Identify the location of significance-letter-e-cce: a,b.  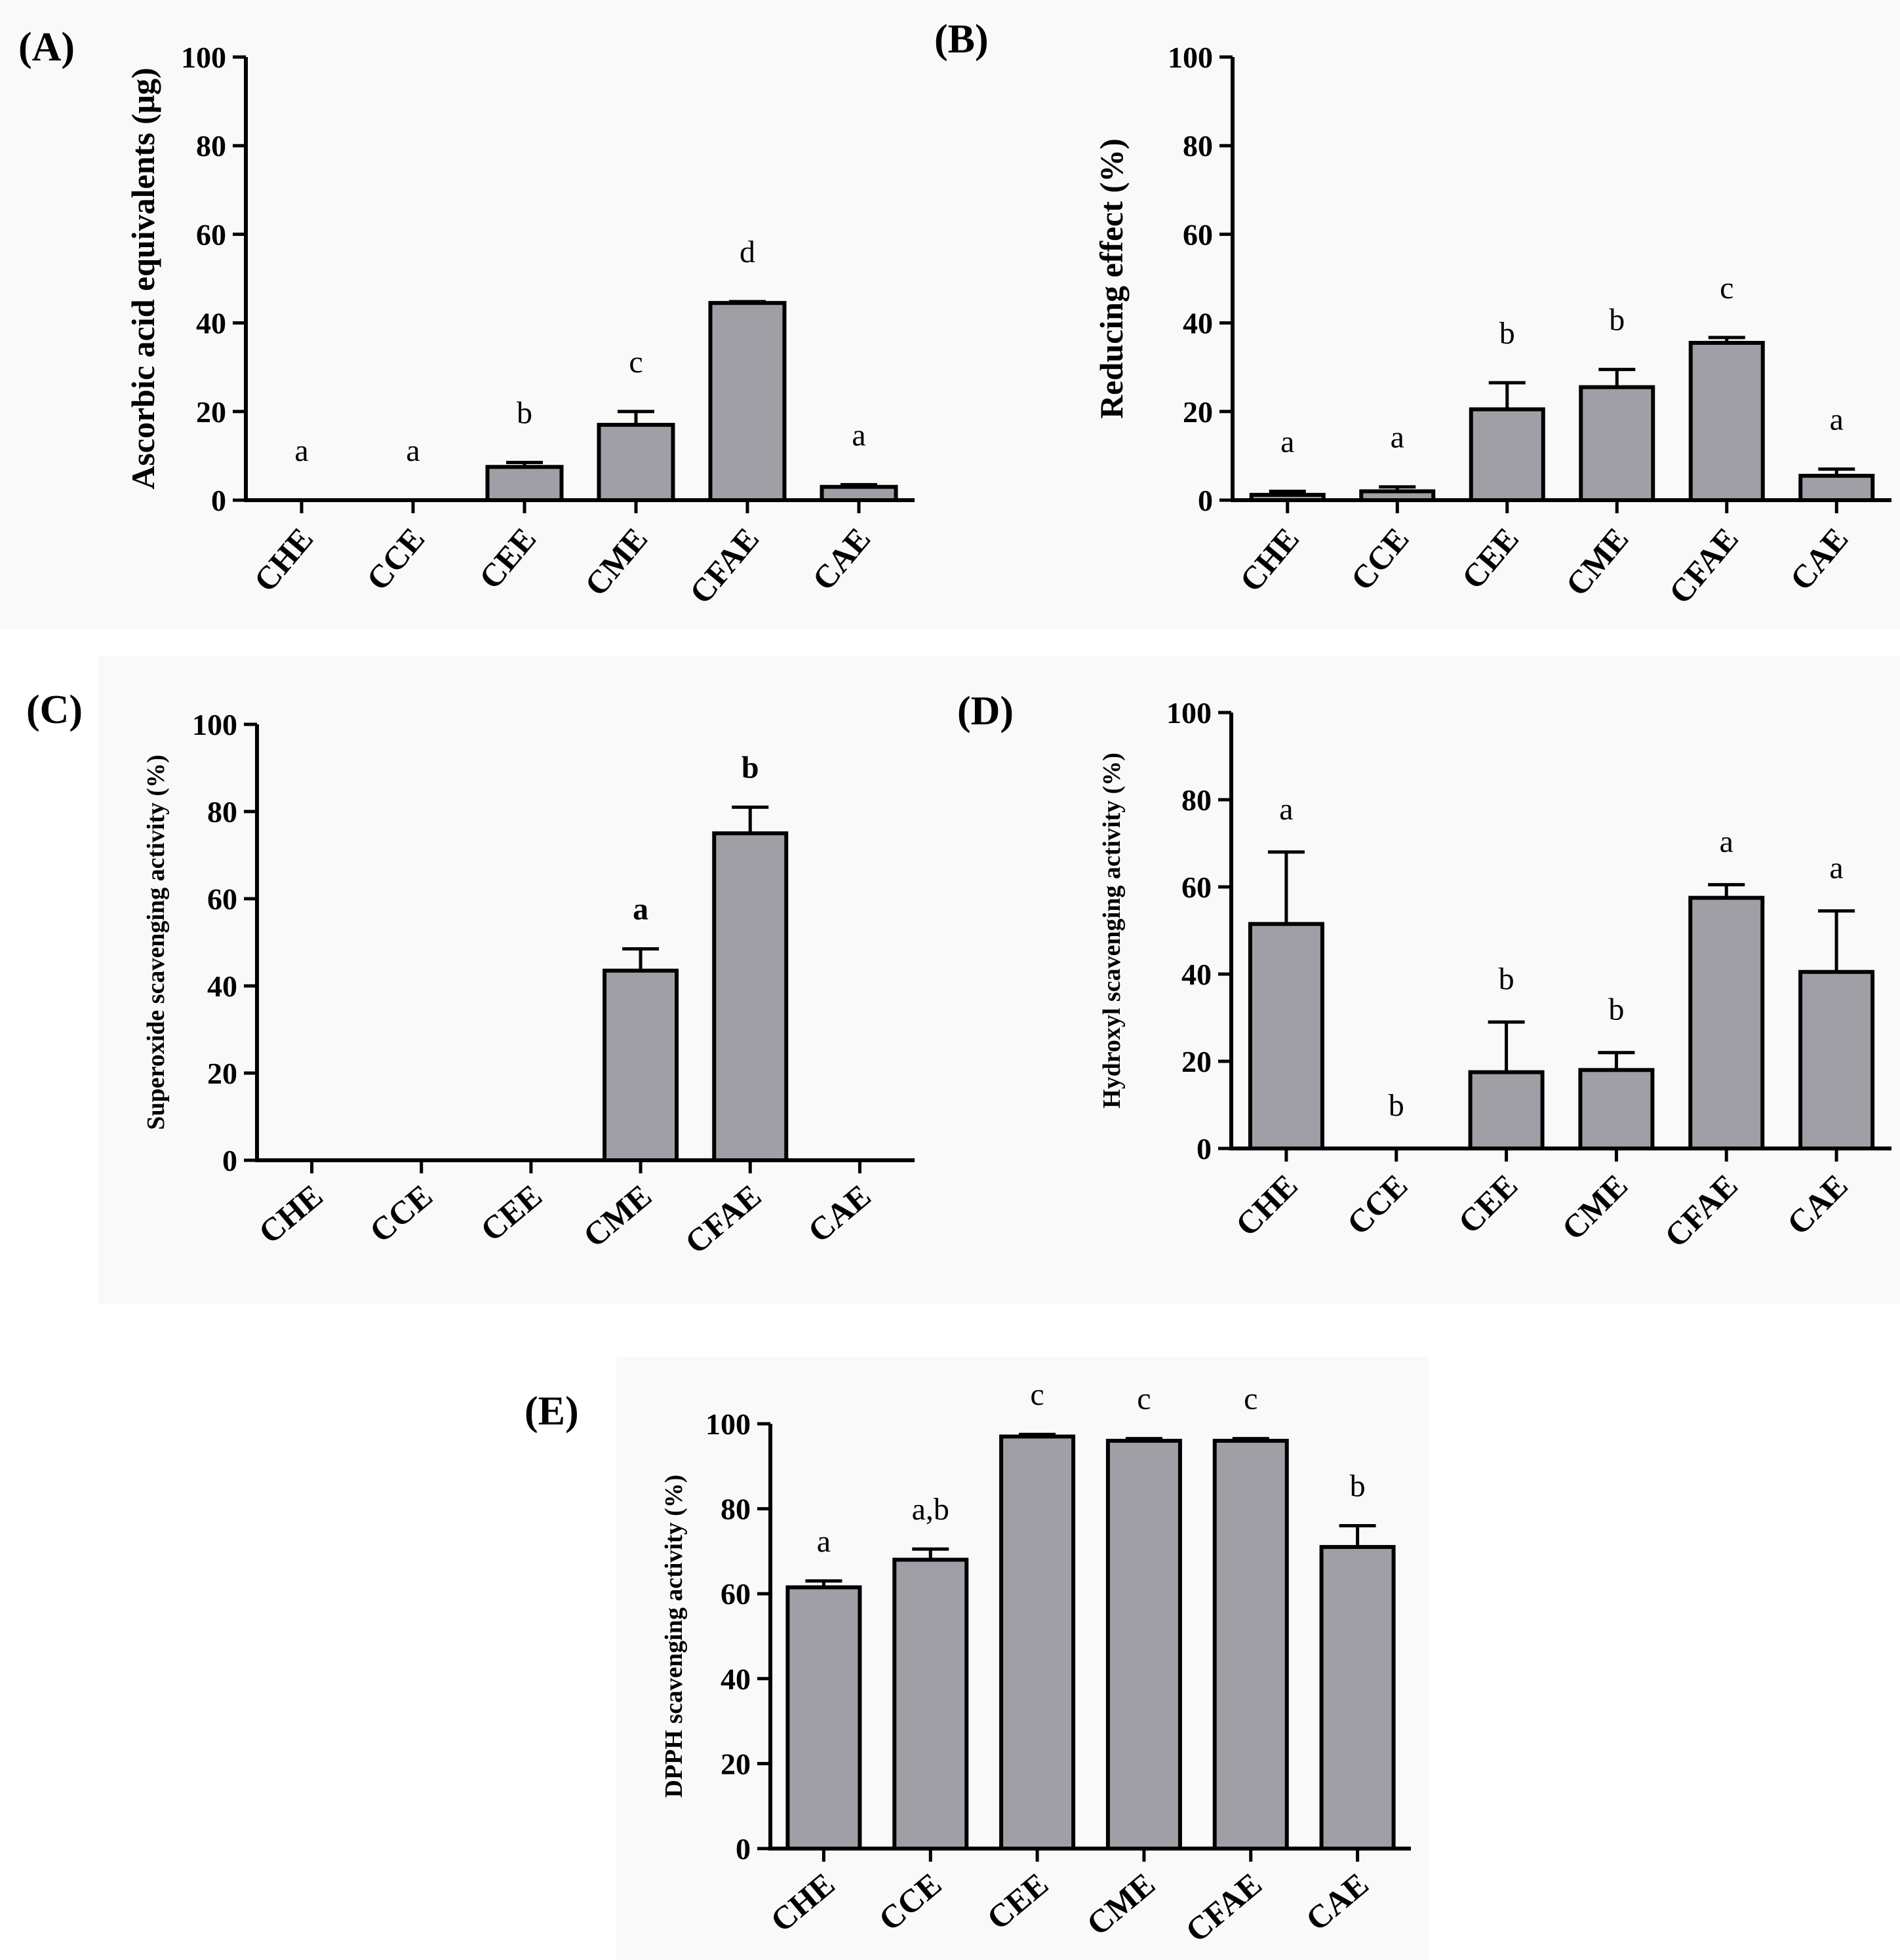
(931, 1509).